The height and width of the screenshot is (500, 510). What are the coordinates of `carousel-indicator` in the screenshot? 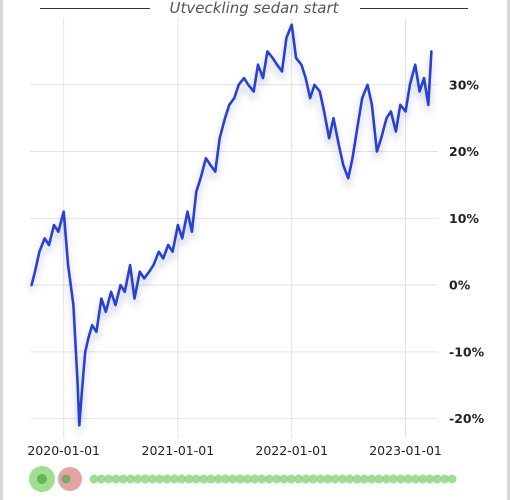 It's located at (243, 479).